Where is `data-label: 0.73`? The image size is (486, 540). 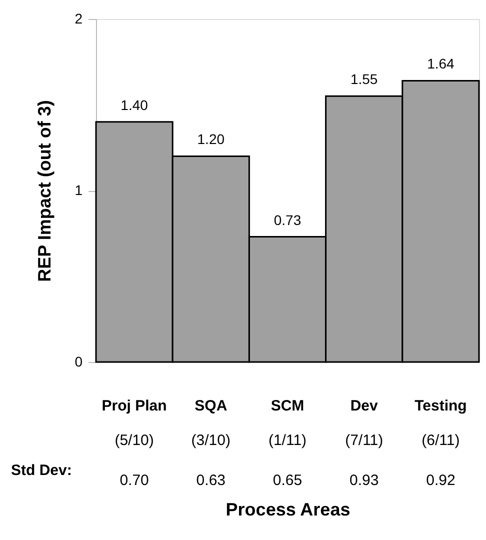 data-label: 0.73 is located at coordinates (288, 220).